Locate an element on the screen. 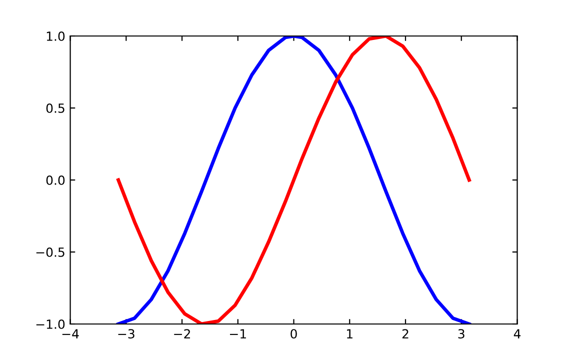 Image resolution: width=576 pixels, height=360 pixels. x-tick-label: 4 is located at coordinates (517, 333).